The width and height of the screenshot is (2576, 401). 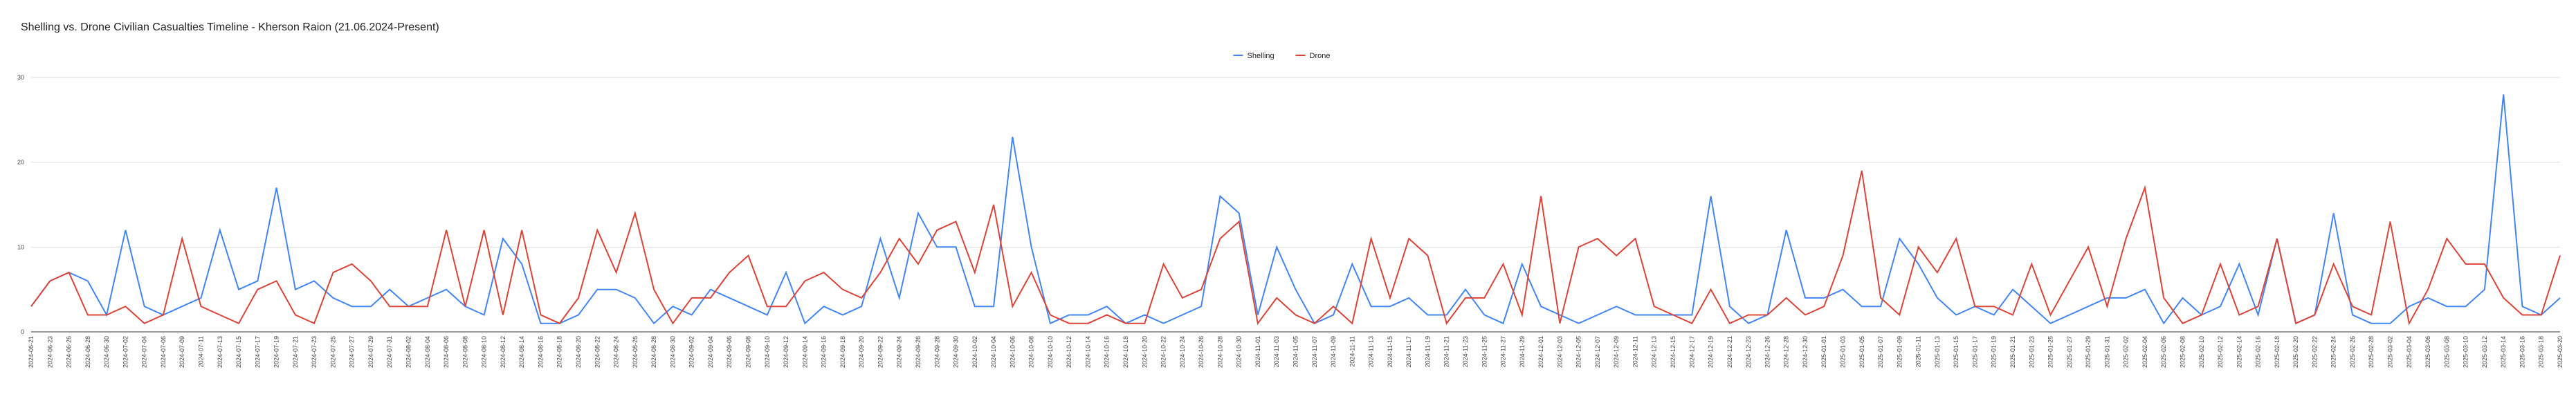 I want to click on x-tick-label: 2025-02-16, so click(x=2258, y=352).